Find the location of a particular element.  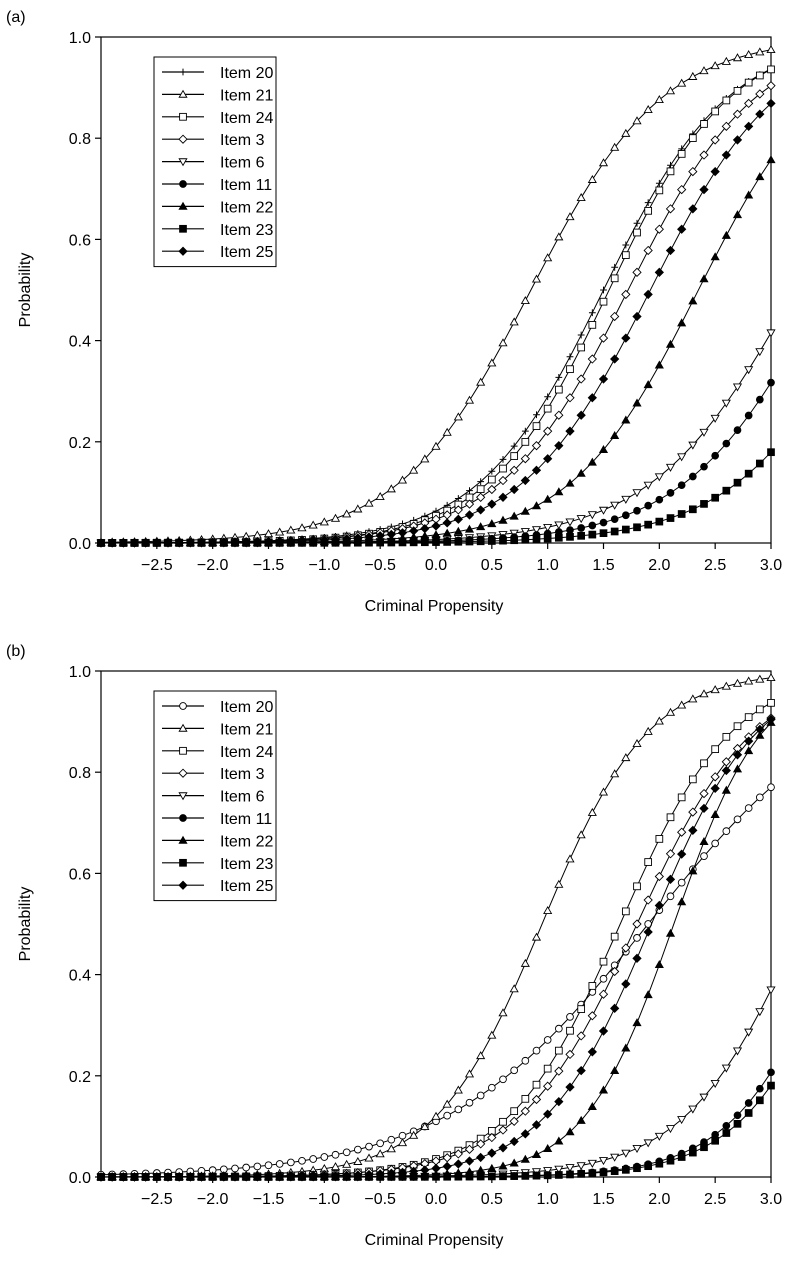

x-tick-label: −1.0 is located at coordinates (325, 1199).